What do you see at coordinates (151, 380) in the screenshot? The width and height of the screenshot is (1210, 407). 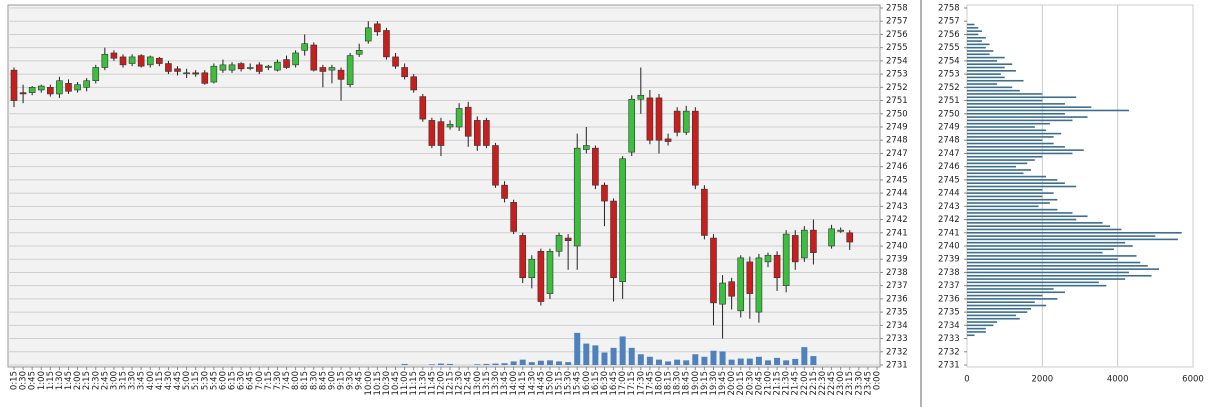 I see `x-tick-label: 4:00` at bounding box center [151, 380].